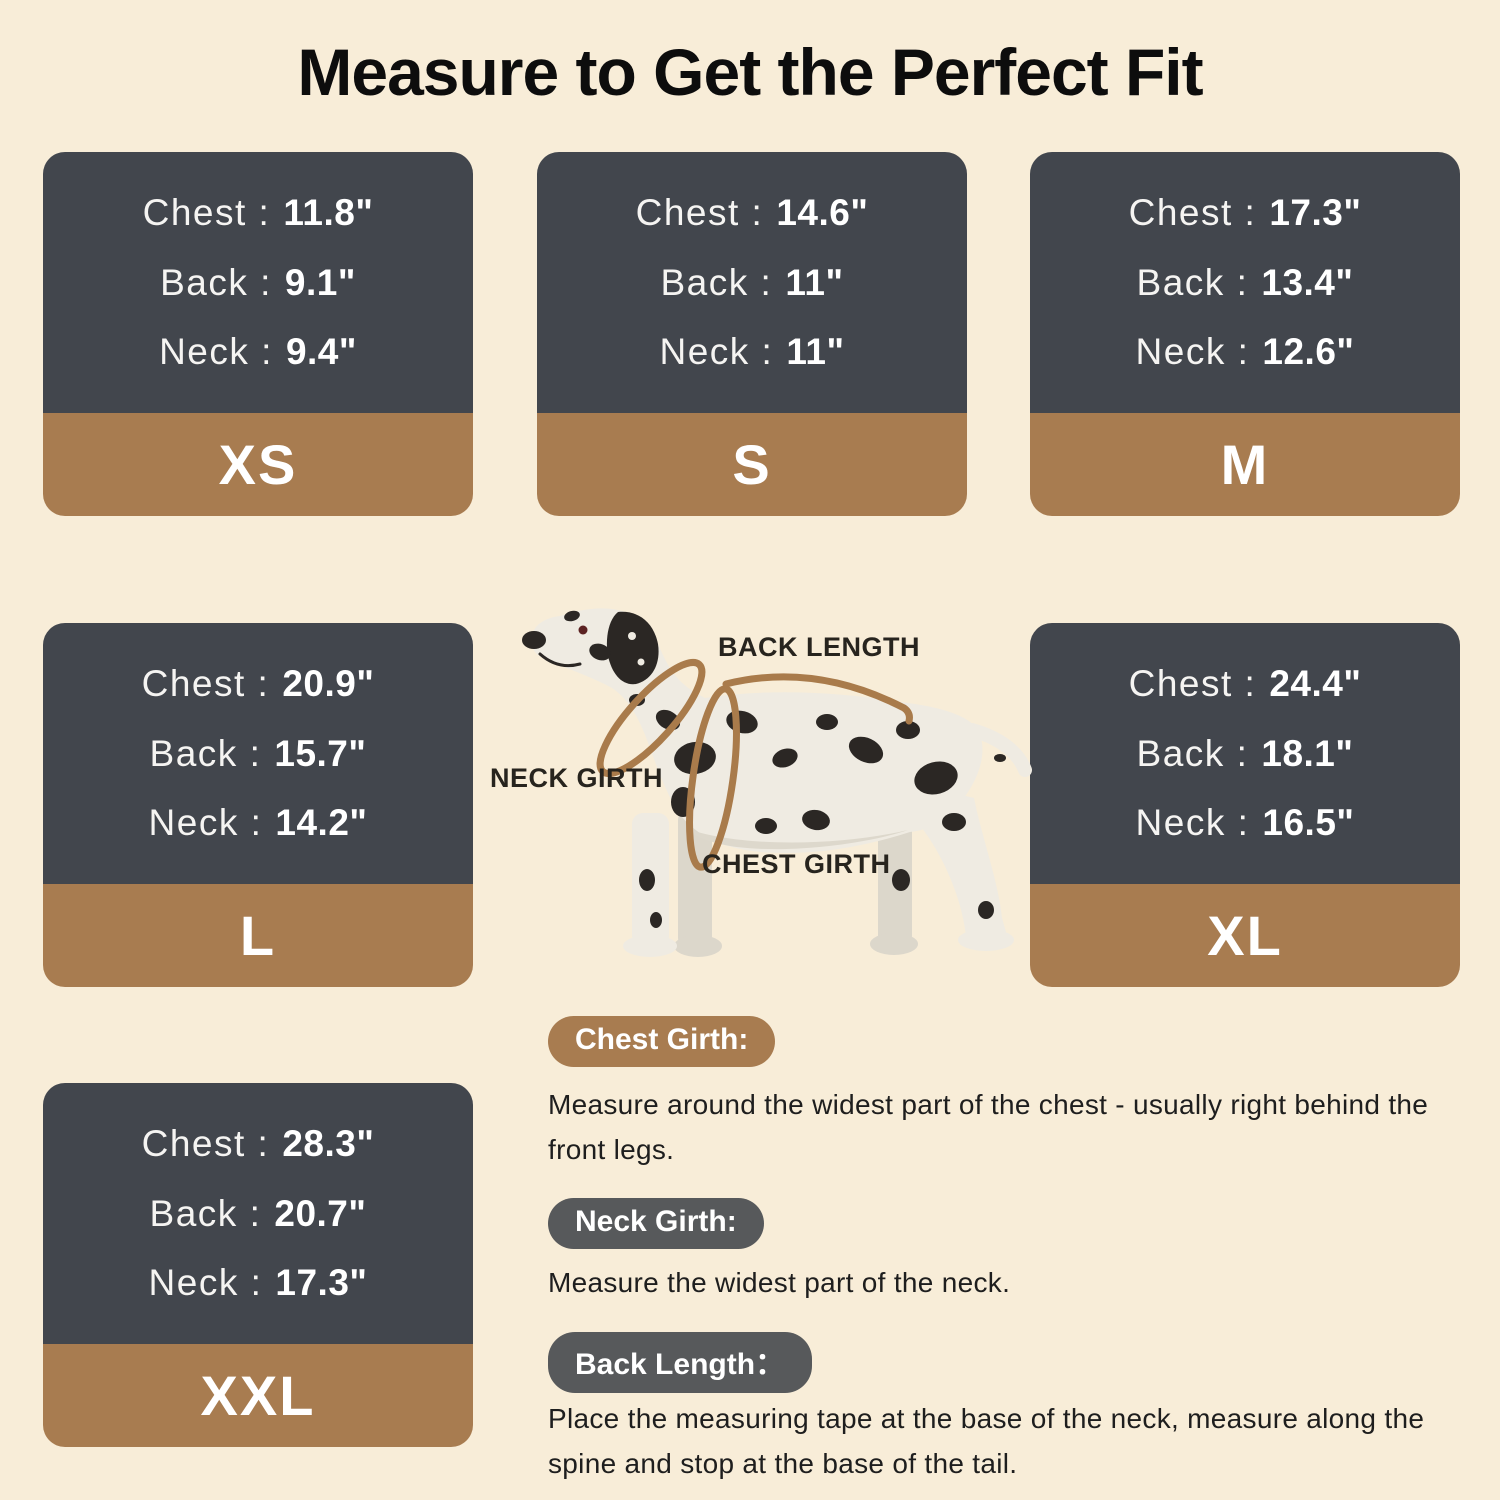  What do you see at coordinates (680, 1362) in the screenshot?
I see `back-length-badge: Back Length：` at bounding box center [680, 1362].